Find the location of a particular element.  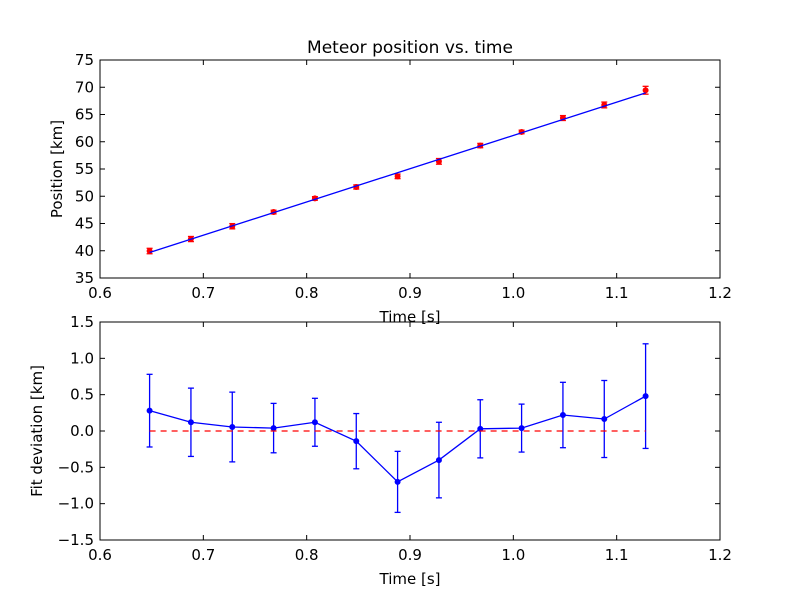

y-tick-label: −1.5 is located at coordinates (76, 540).